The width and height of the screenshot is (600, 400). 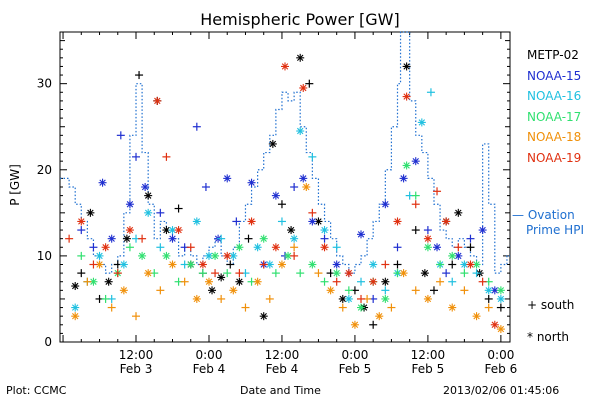 What do you see at coordinates (44, 170) in the screenshot?
I see `y-tick-label: 20` at bounding box center [44, 170].